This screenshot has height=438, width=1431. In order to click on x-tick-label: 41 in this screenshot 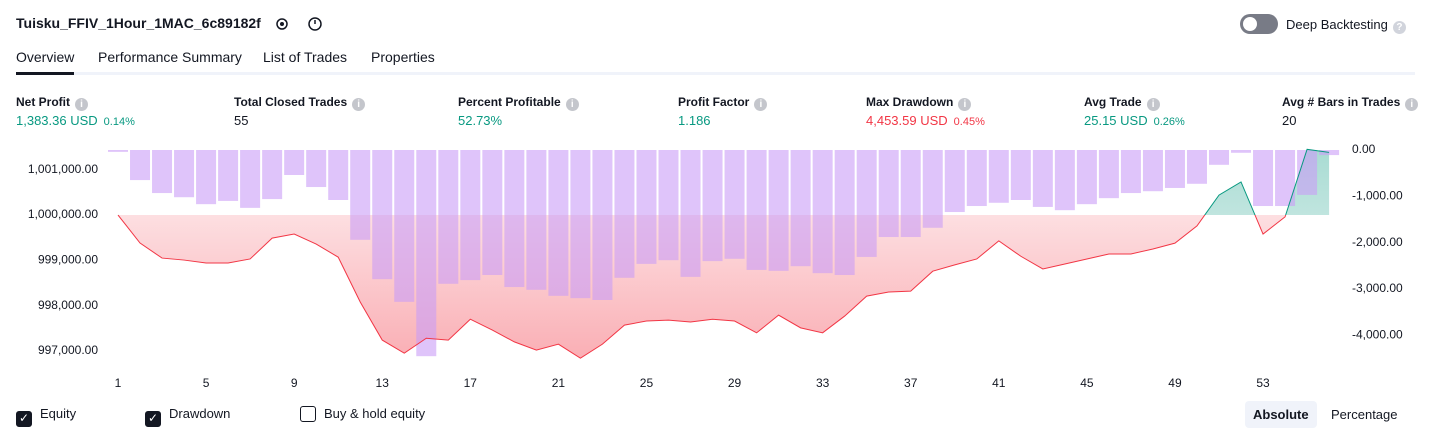, I will do `click(999, 383)`.